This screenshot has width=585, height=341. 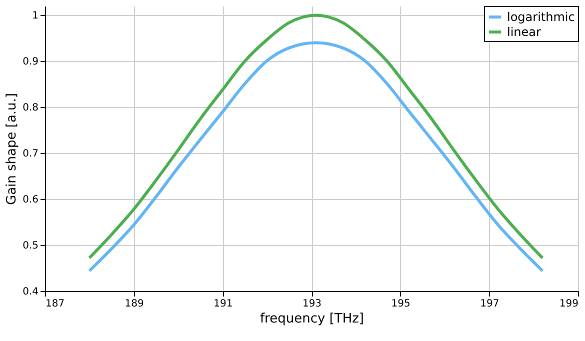 What do you see at coordinates (35, 16) in the screenshot?
I see `y-tick-label: 1` at bounding box center [35, 16].